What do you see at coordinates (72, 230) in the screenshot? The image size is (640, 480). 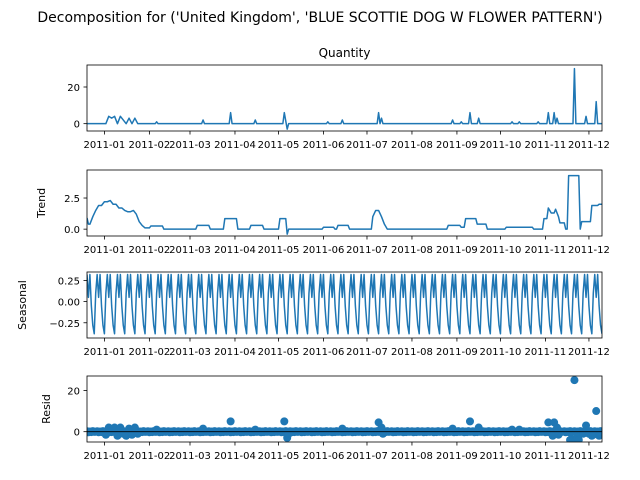 I see `y-tick-label: 0.0` at bounding box center [72, 230].